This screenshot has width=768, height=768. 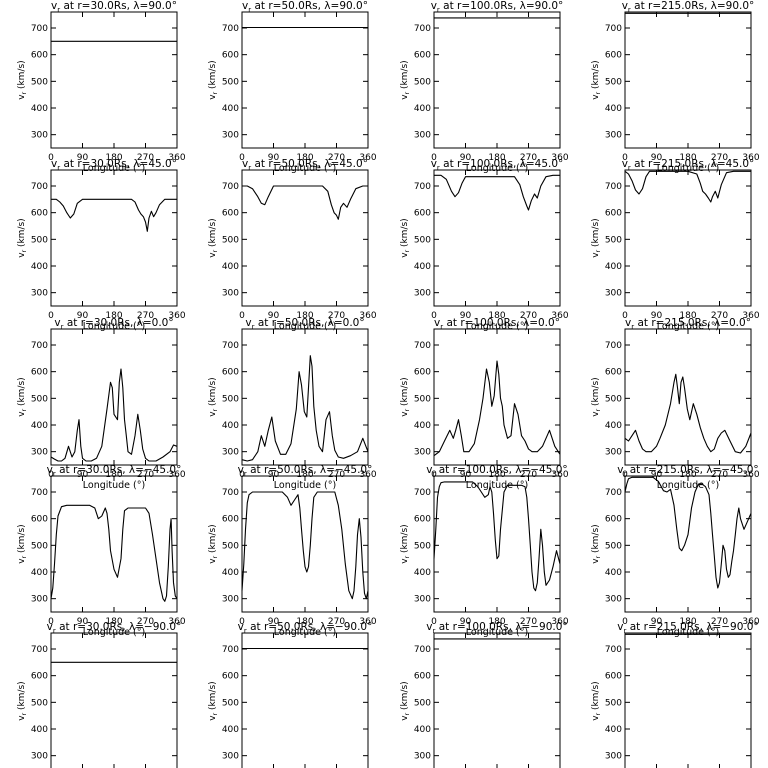 I want to click on chart-title: vr at r=50.0Rs, λ=−45.0°, so click(x=305, y=471).